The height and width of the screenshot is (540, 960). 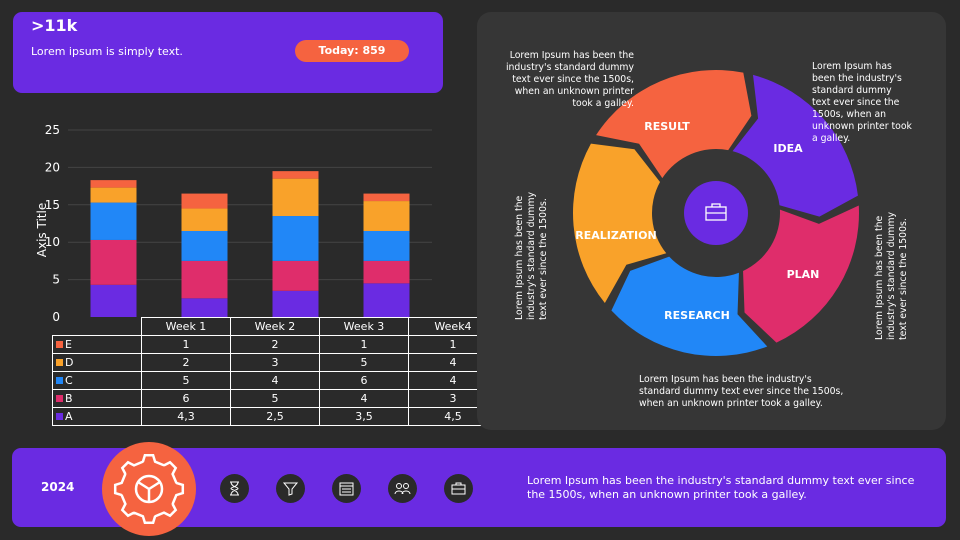 What do you see at coordinates (615, 235) in the screenshot?
I see `cycle-label: REALIZATION` at bounding box center [615, 235].